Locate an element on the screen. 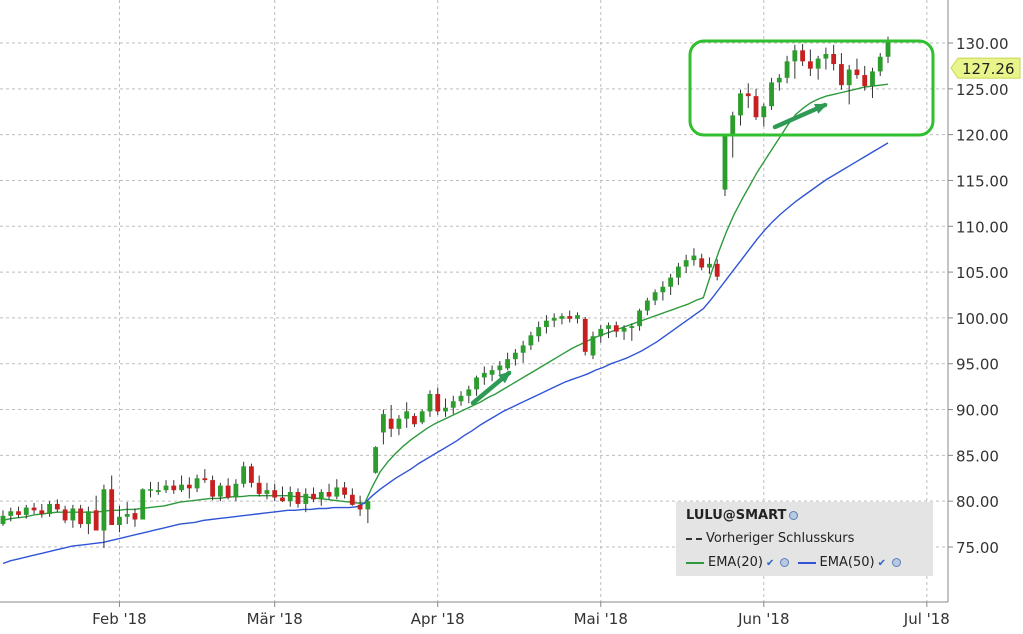  ema20-line-icon is located at coordinates (695, 562).